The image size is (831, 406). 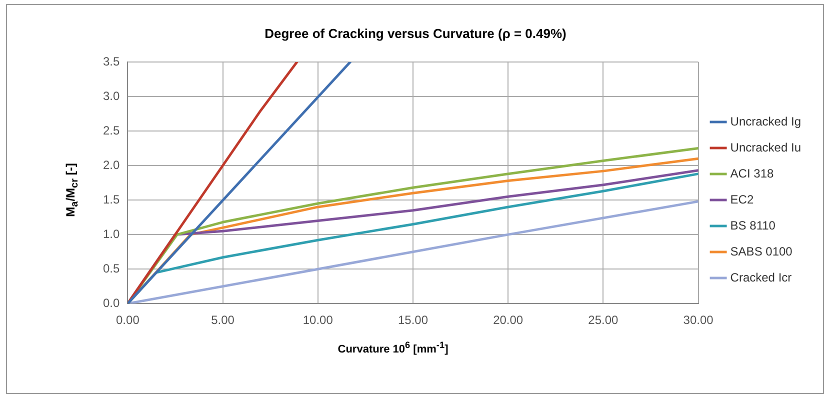 What do you see at coordinates (698, 320) in the screenshot?
I see `x-tick-label: 30.00` at bounding box center [698, 320].